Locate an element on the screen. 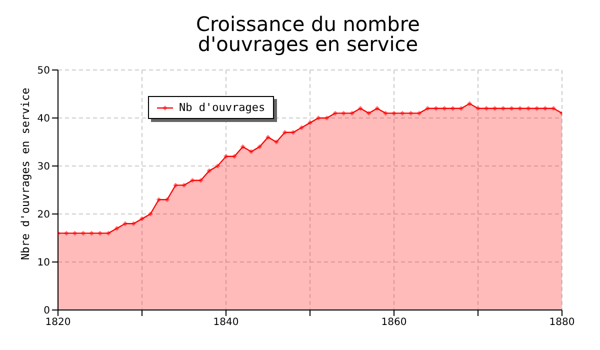  x-tick-label: 1820 is located at coordinates (58, 322).